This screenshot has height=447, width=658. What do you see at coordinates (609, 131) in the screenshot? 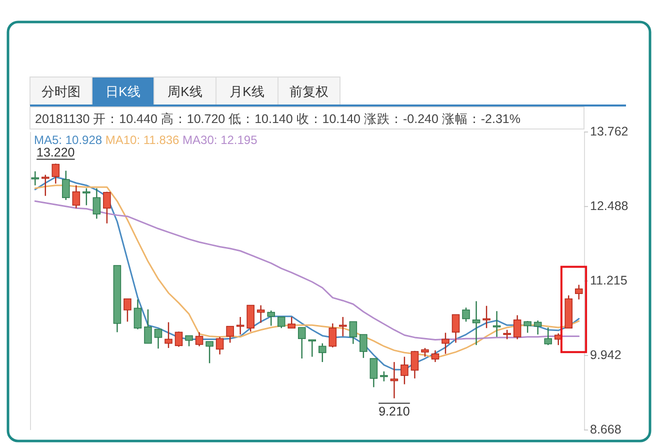
I see `y-tick-label: 13.762` at bounding box center [609, 131].